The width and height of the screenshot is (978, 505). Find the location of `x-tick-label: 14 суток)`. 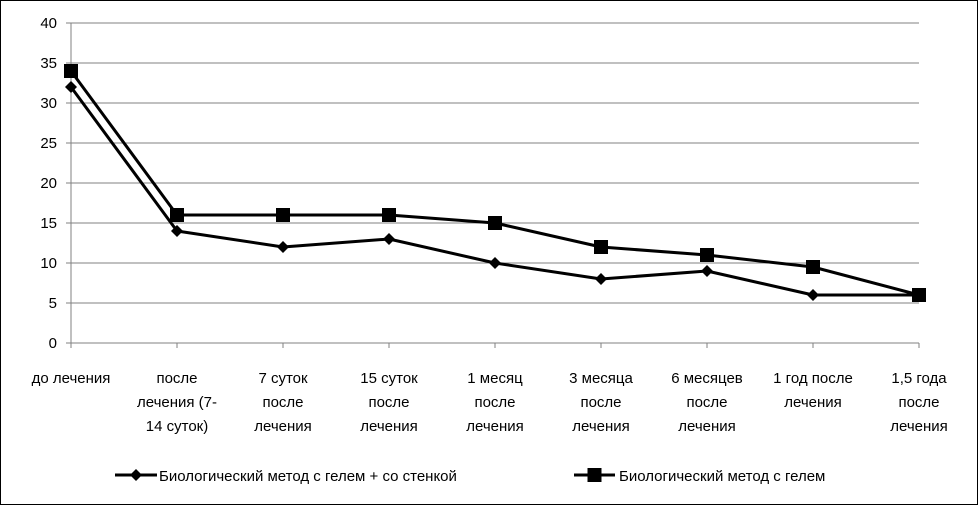

x-tick-label: 14 суток) is located at coordinates (177, 426).